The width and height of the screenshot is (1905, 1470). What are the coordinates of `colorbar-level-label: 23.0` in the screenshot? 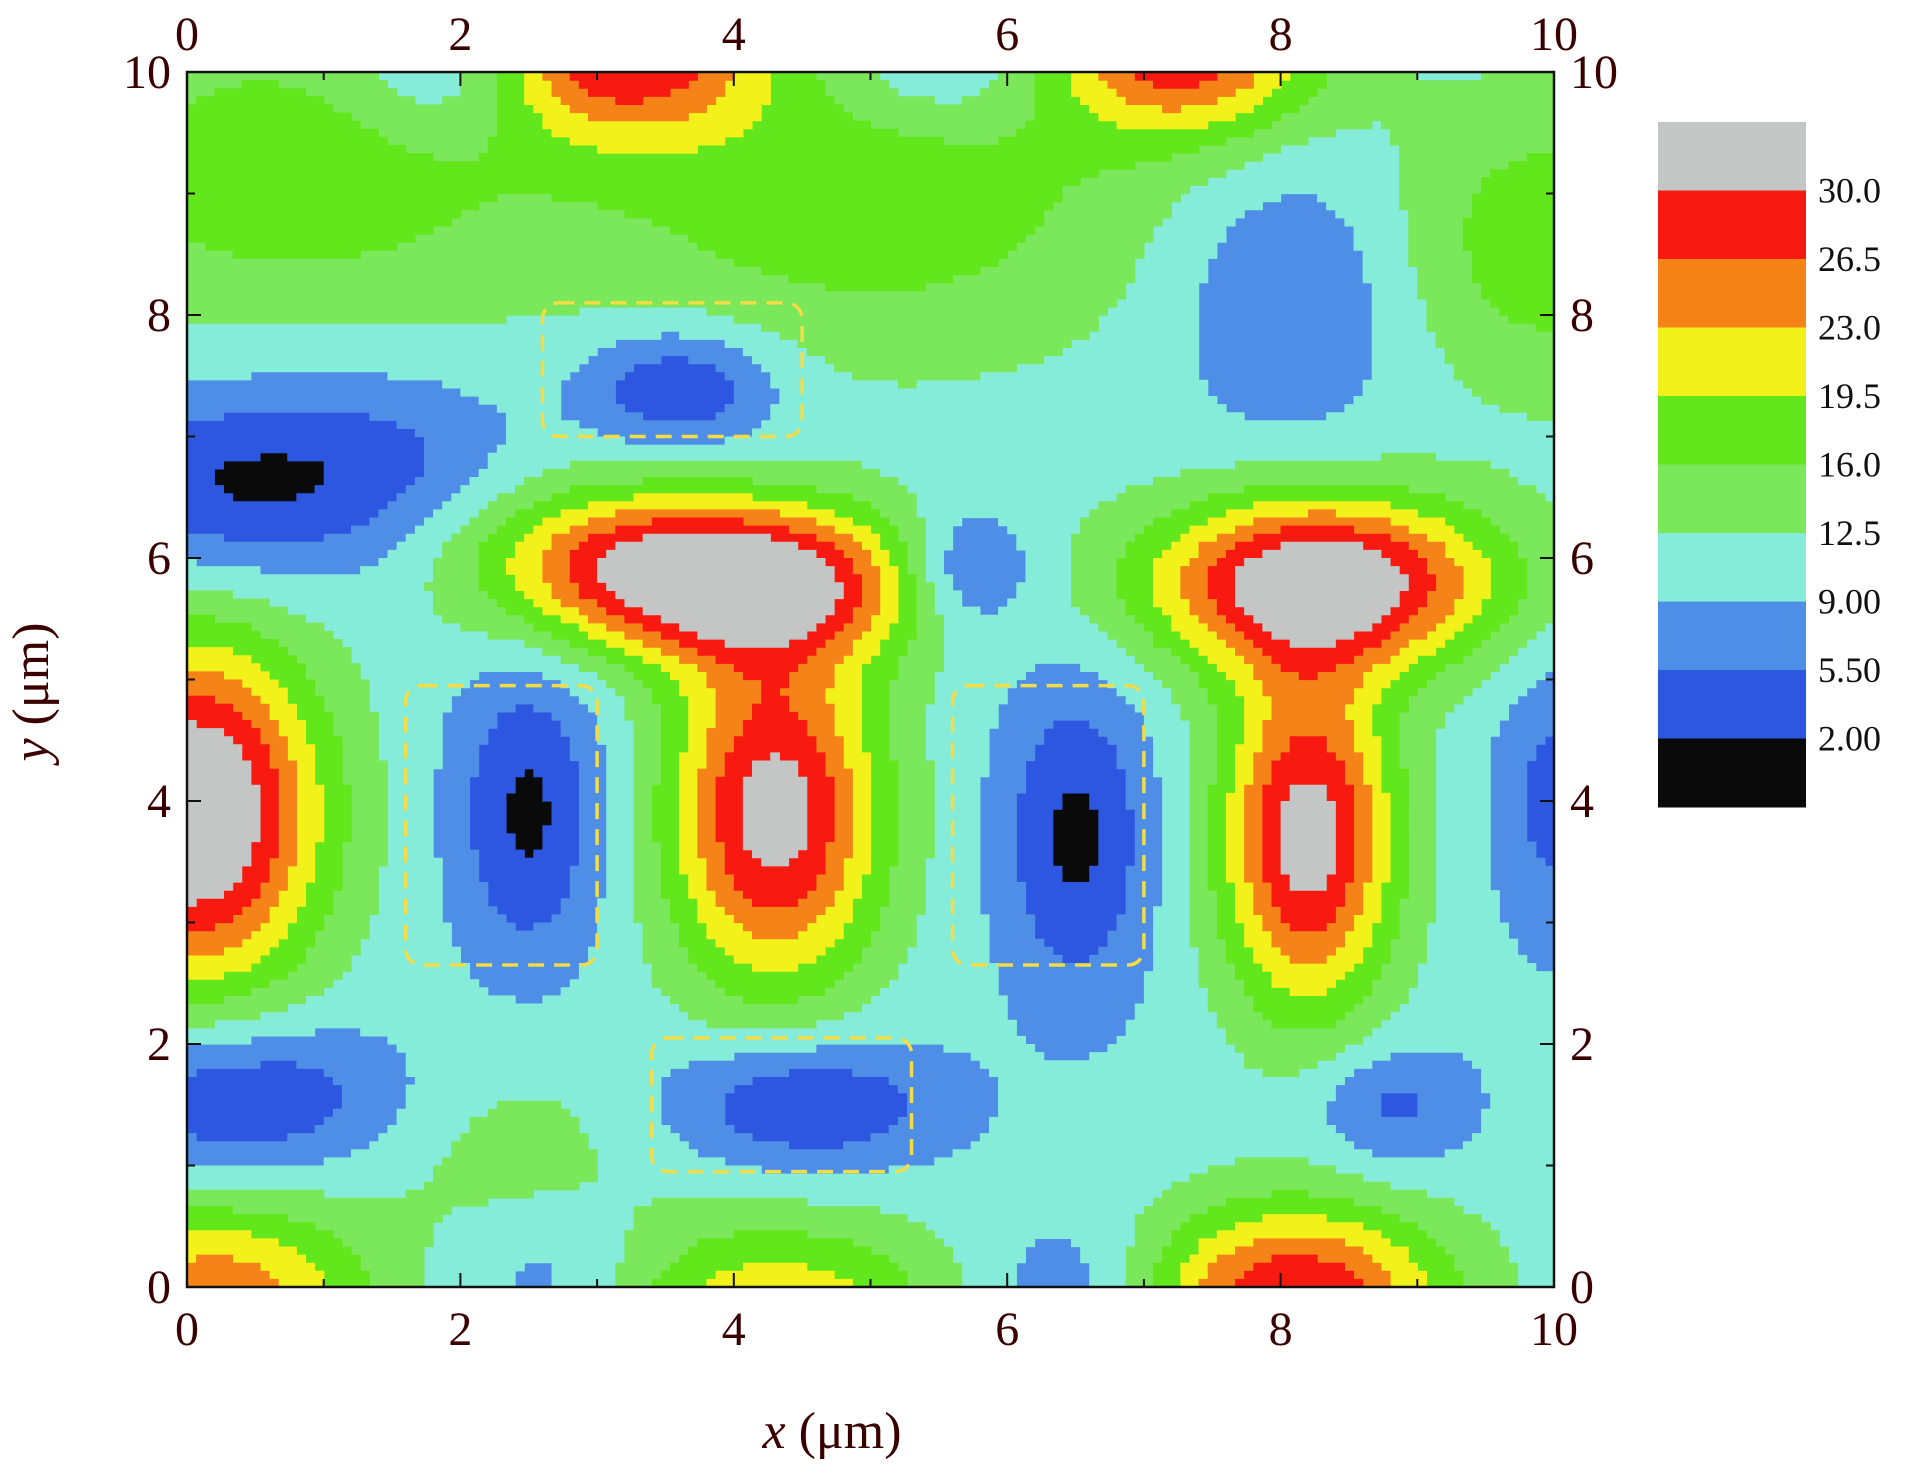 It's located at (1849, 328).